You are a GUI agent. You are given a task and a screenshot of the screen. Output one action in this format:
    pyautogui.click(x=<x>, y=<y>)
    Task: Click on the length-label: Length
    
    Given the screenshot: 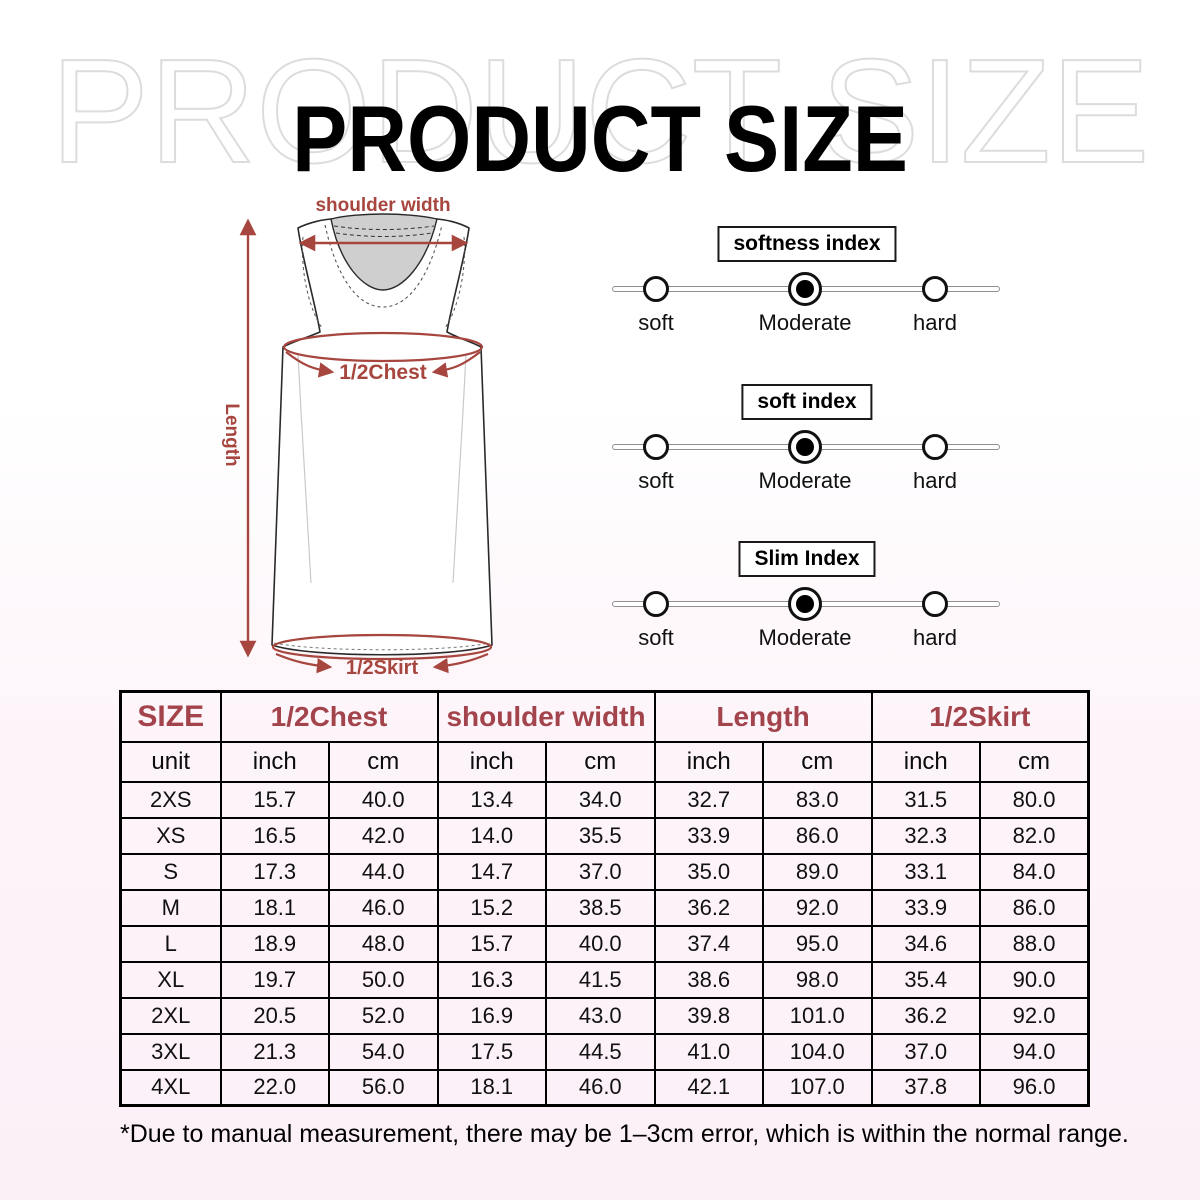 What is the action you would take?
    pyautogui.click(x=231, y=434)
    